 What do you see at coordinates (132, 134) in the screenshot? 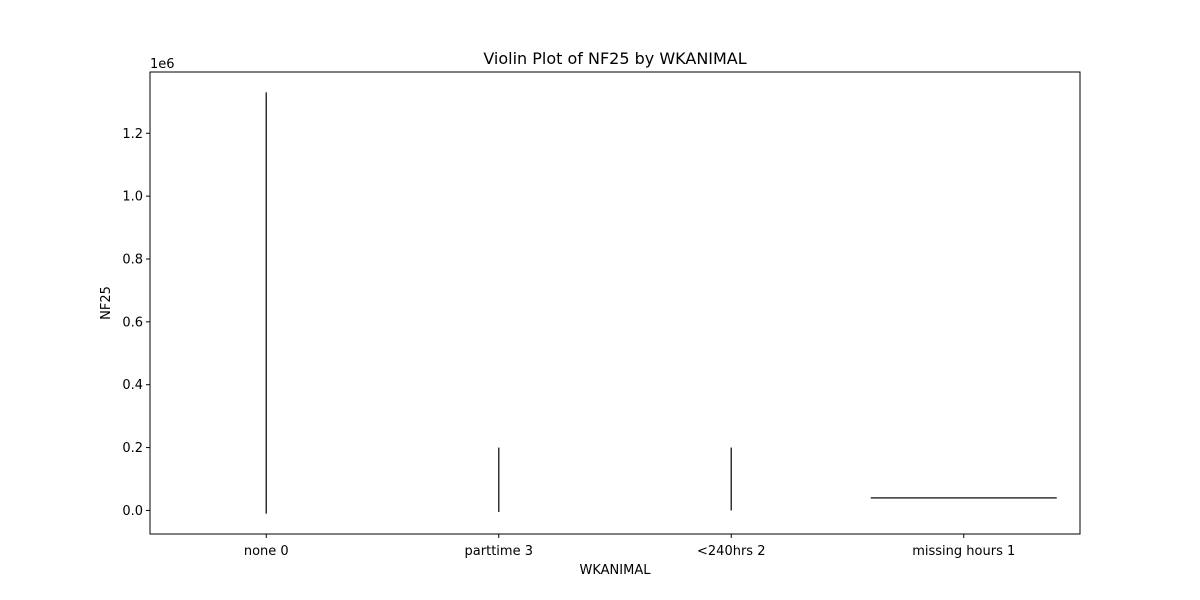
I see `y-tick-label: 1.2` at bounding box center [132, 134].